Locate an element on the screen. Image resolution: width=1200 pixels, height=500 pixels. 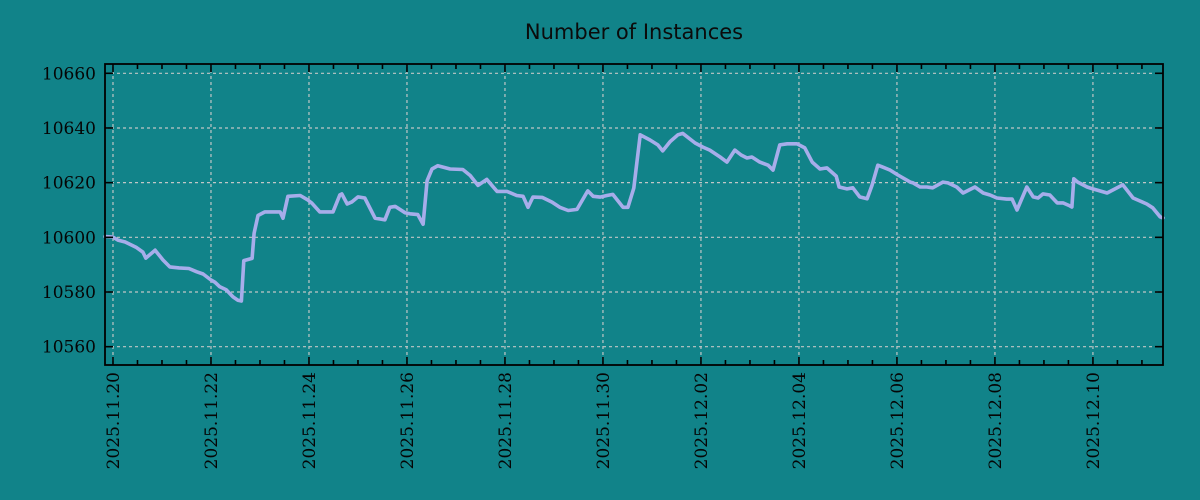
x-tick-label: 2025.12.10 is located at coordinates (1094, 420).